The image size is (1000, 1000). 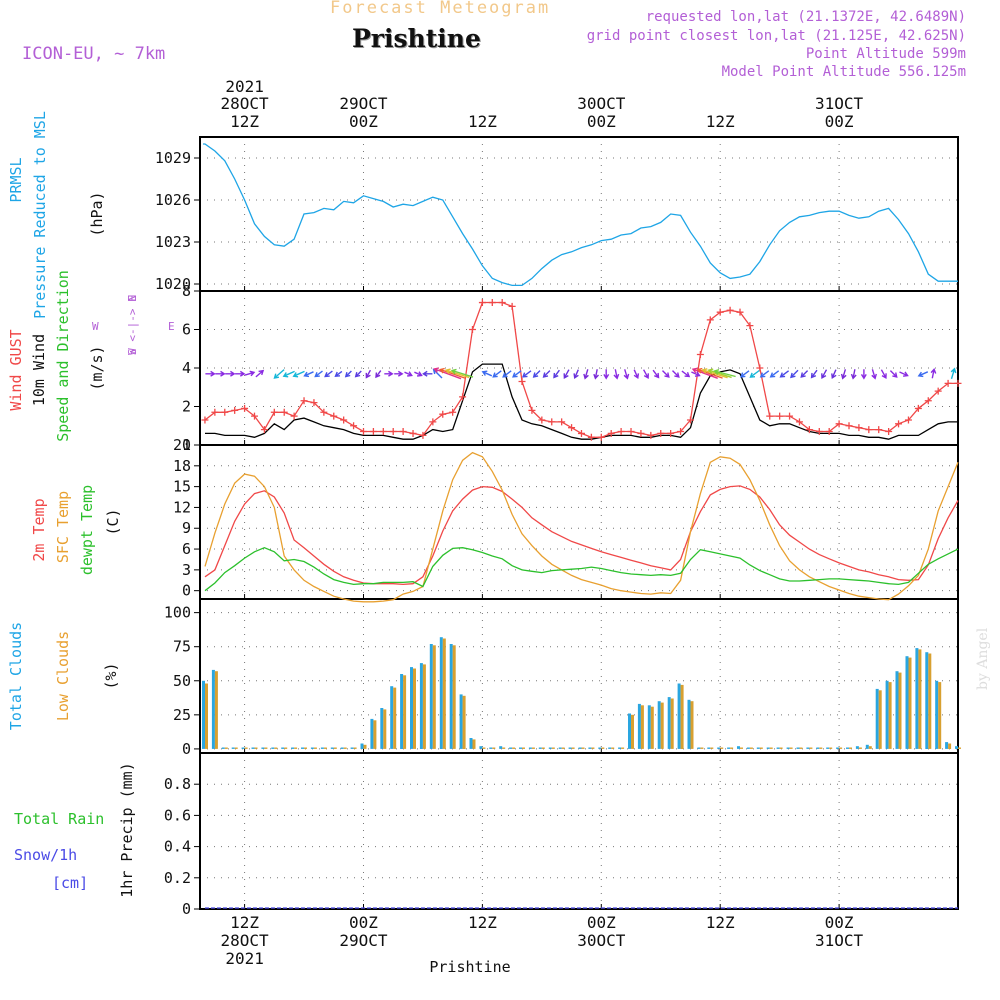 What do you see at coordinates (245, 940) in the screenshot?
I see `bottom-date-label: 28OCT` at bounding box center [245, 940].